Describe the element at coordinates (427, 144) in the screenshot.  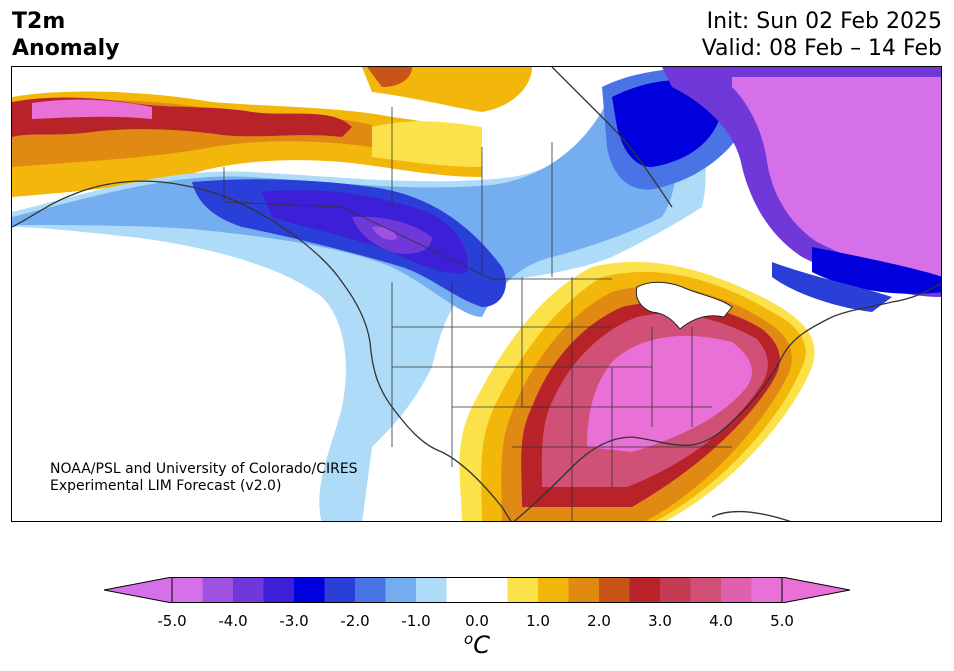
I see `warm-yellow-edge` at that location.